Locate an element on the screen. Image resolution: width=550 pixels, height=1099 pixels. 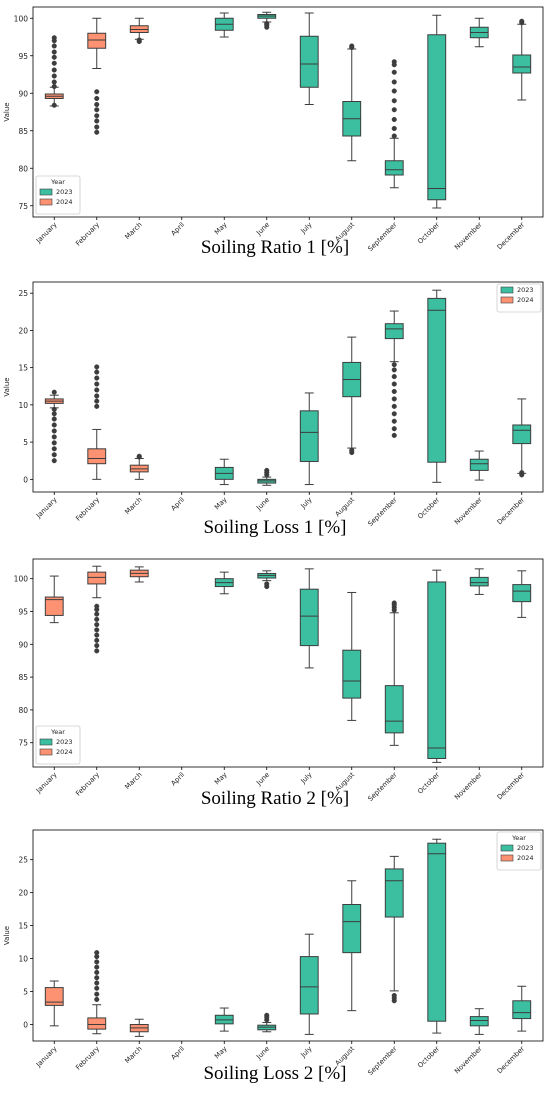
legend-title: Year is located at coordinates (518, 838).